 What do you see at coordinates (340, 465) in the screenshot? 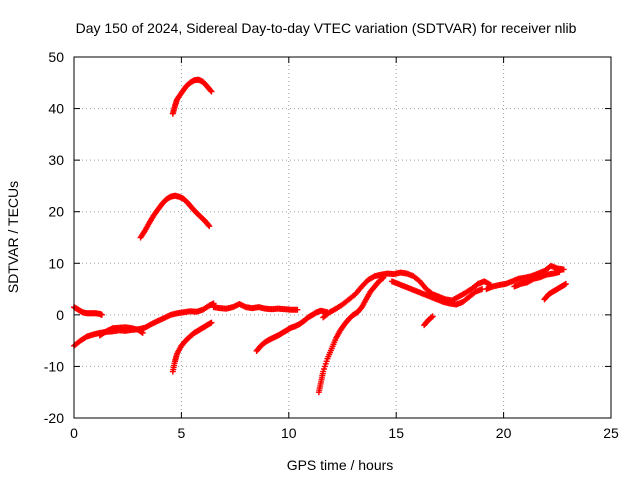
I see `x-axis-label: GPS time / hours` at bounding box center [340, 465].